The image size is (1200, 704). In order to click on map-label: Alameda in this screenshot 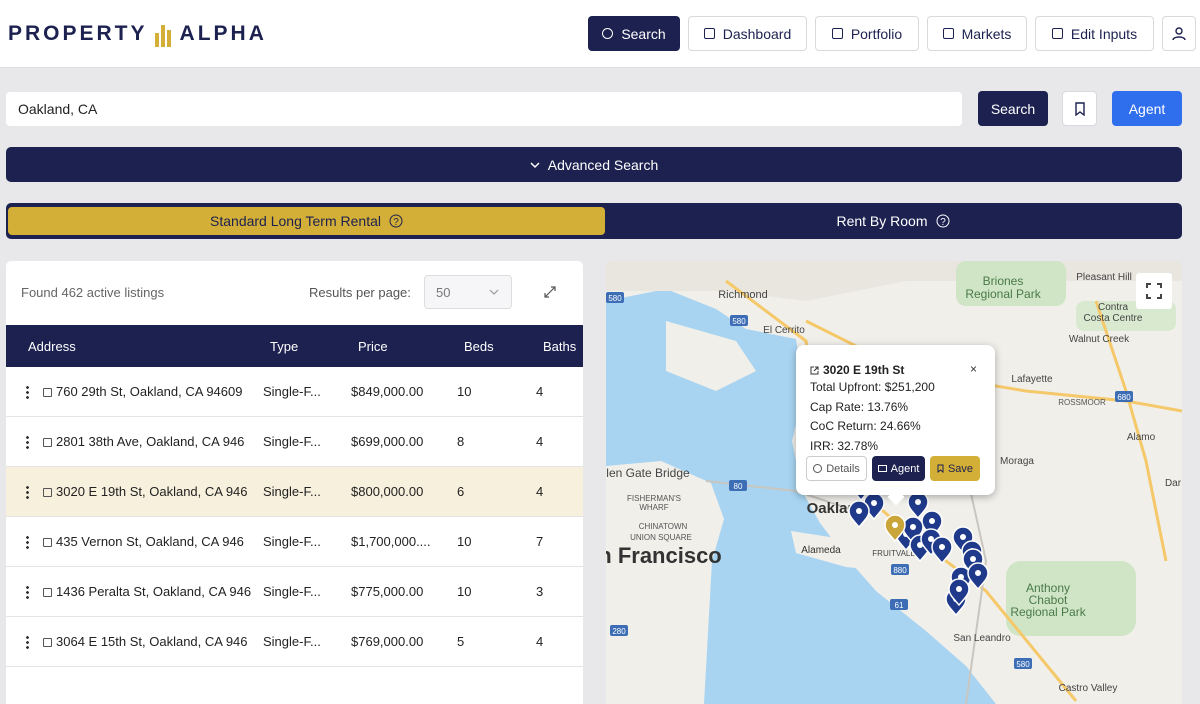, I will do `click(821, 550)`.